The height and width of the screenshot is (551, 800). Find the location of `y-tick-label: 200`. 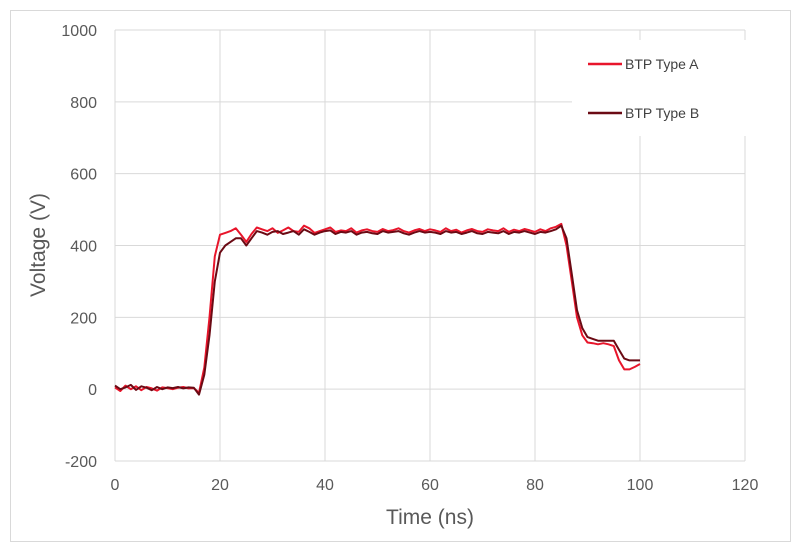

y-tick-label: 200 is located at coordinates (83, 318).